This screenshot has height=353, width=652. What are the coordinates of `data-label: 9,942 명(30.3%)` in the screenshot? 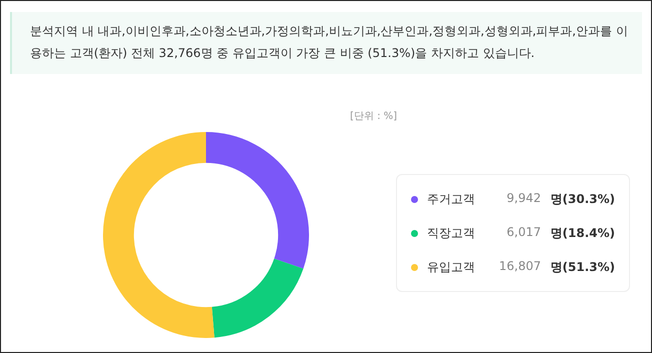 It's located at (560, 199).